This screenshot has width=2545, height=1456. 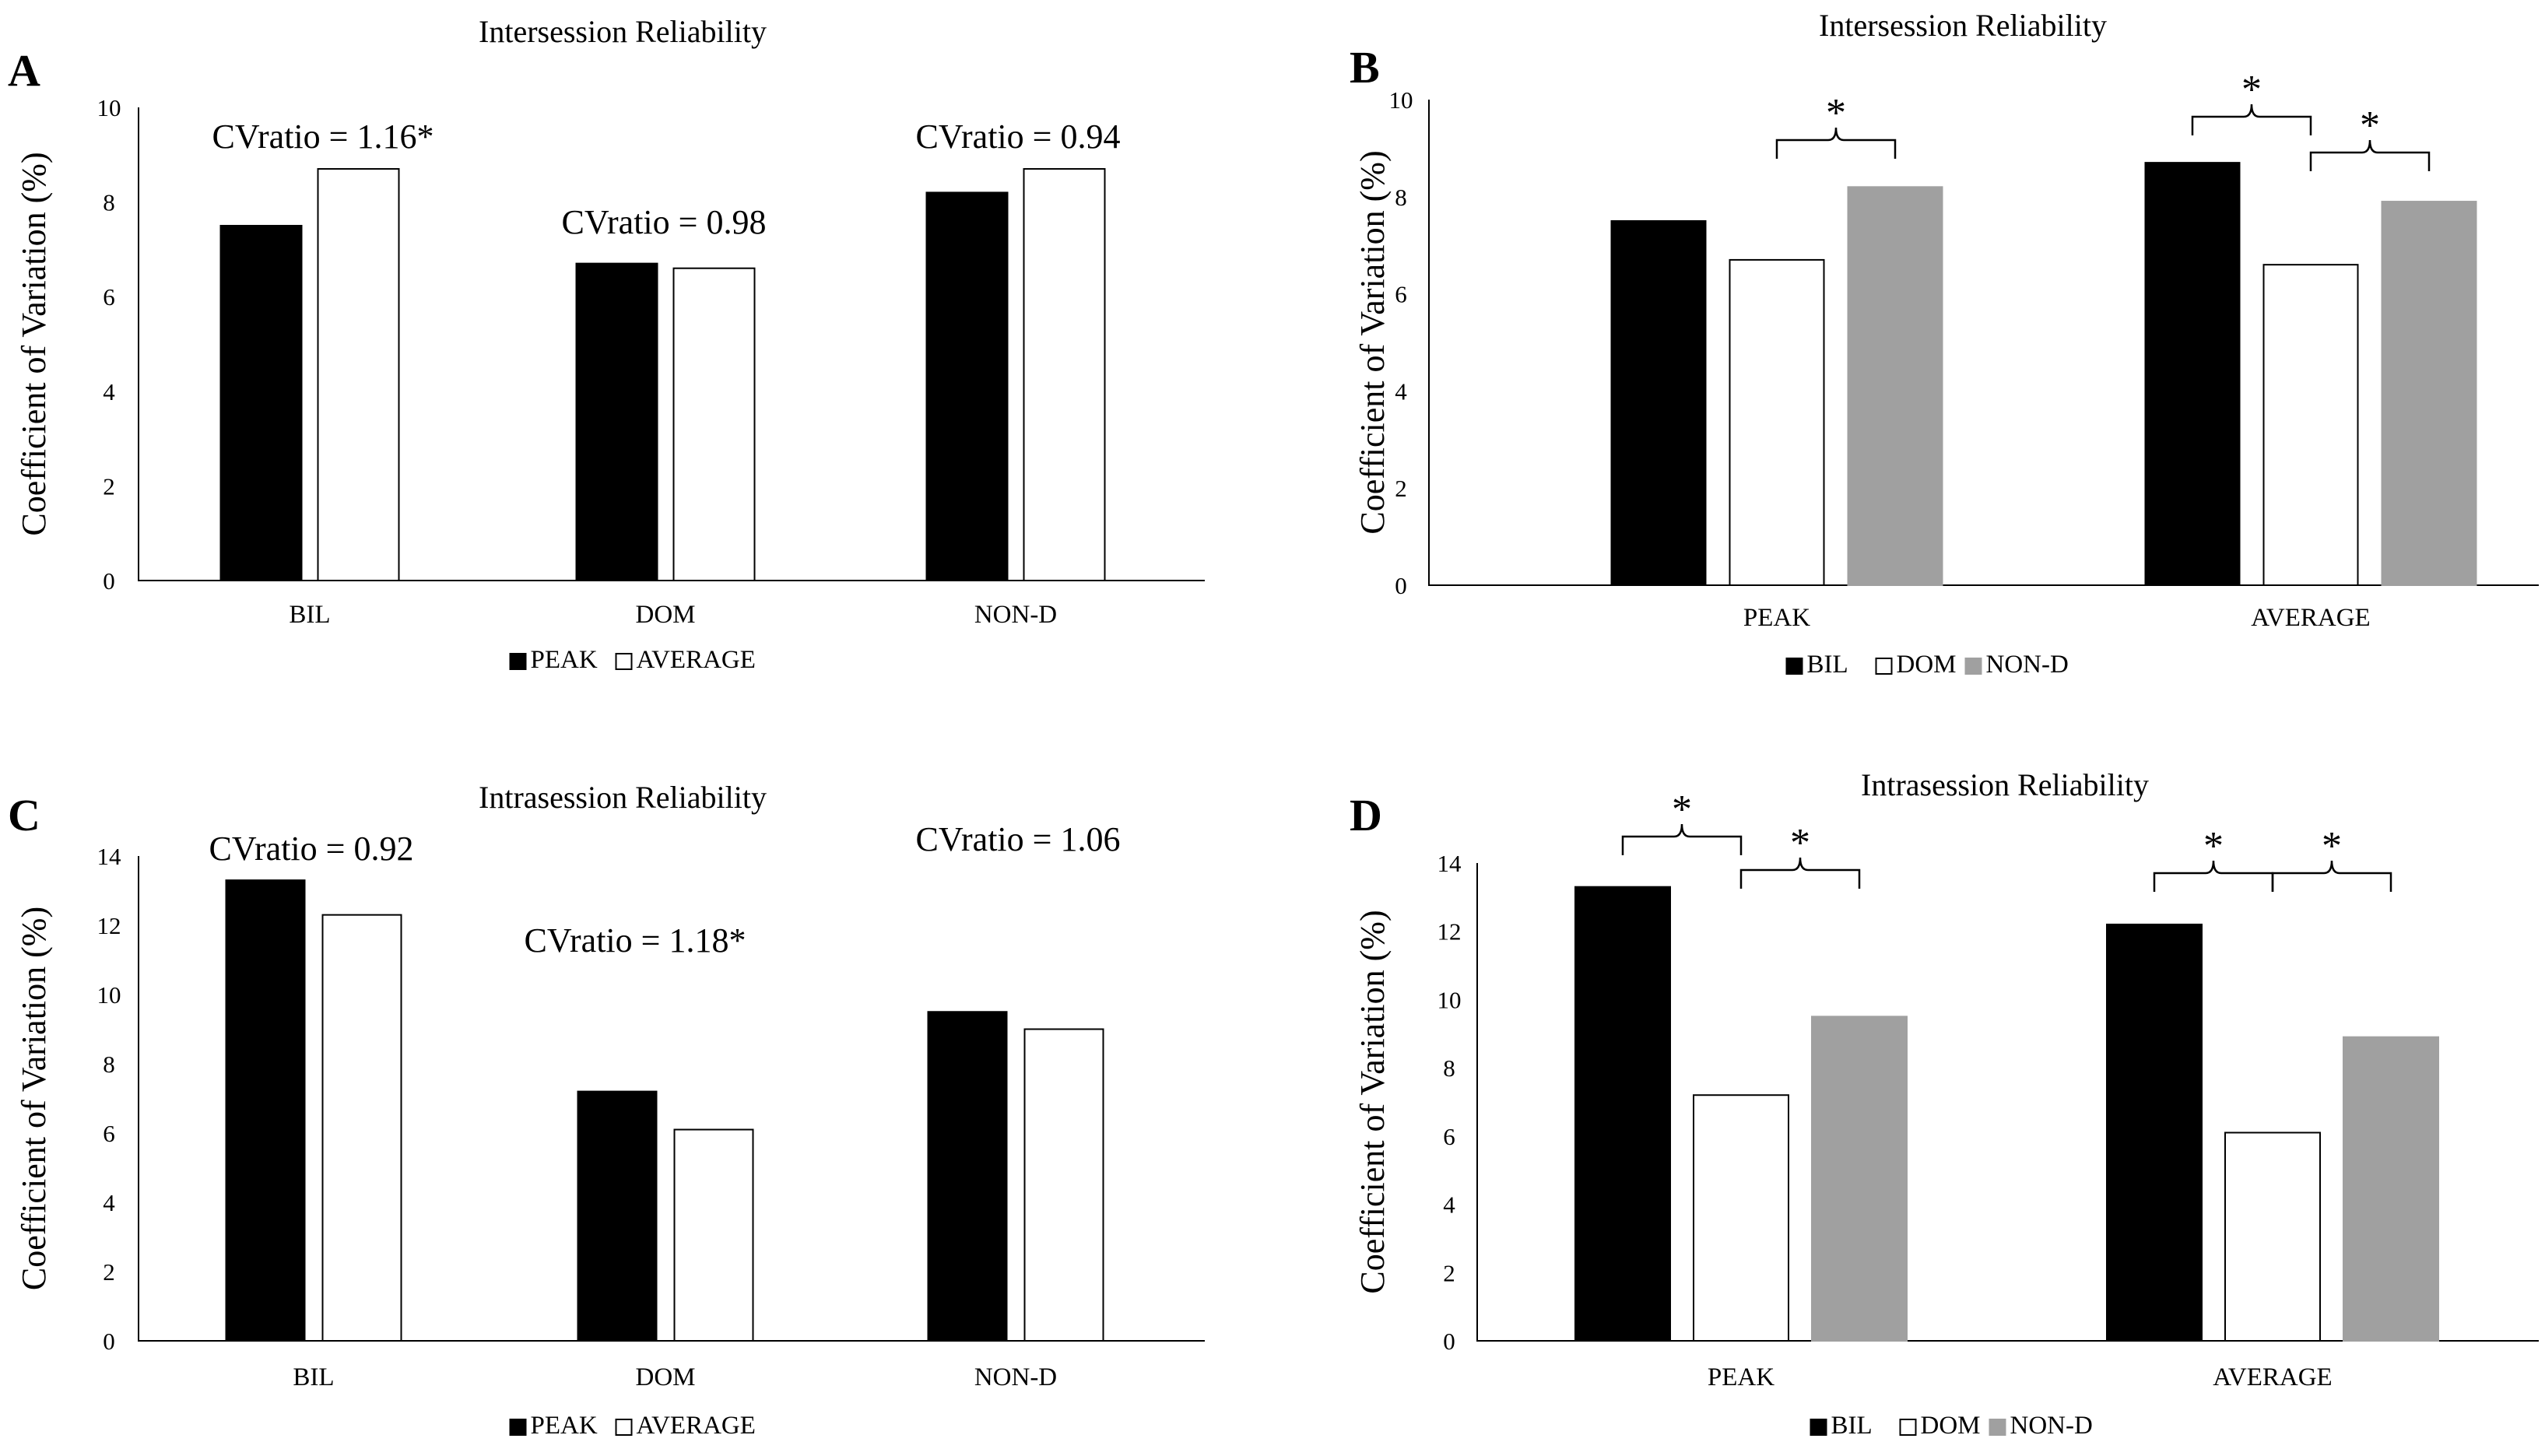 What do you see at coordinates (664, 222) in the screenshot?
I see `cvratio-annotation: CVratio = 0.98` at bounding box center [664, 222].